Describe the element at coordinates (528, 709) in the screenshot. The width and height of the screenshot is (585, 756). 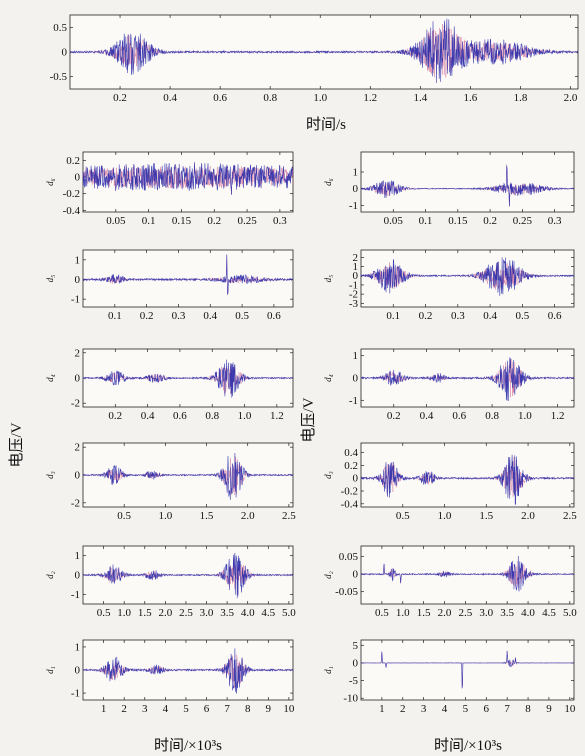
I see `x-tick-label: 8` at that location.